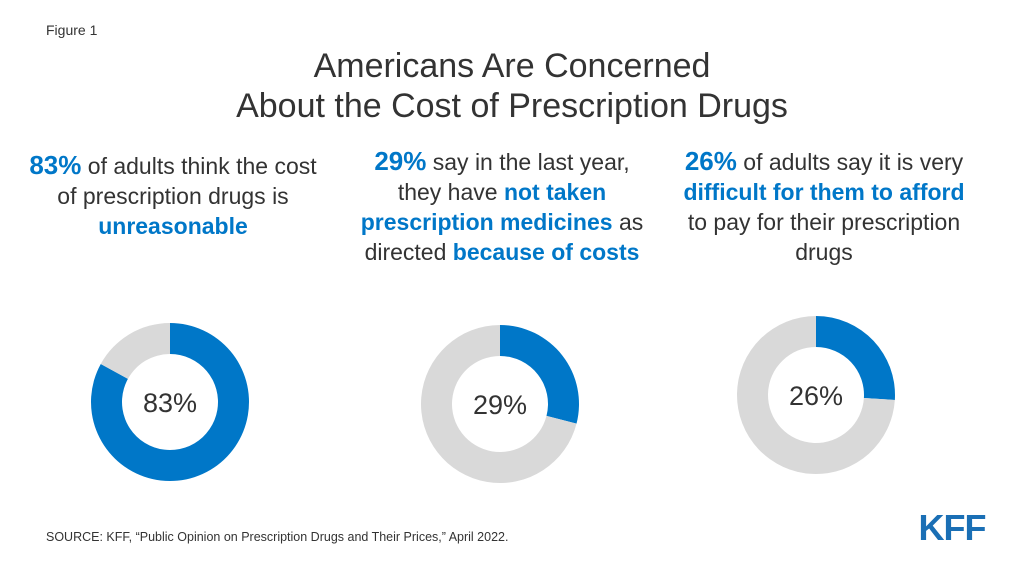  I want to click on stat-percent: 26%, so click(710, 161).